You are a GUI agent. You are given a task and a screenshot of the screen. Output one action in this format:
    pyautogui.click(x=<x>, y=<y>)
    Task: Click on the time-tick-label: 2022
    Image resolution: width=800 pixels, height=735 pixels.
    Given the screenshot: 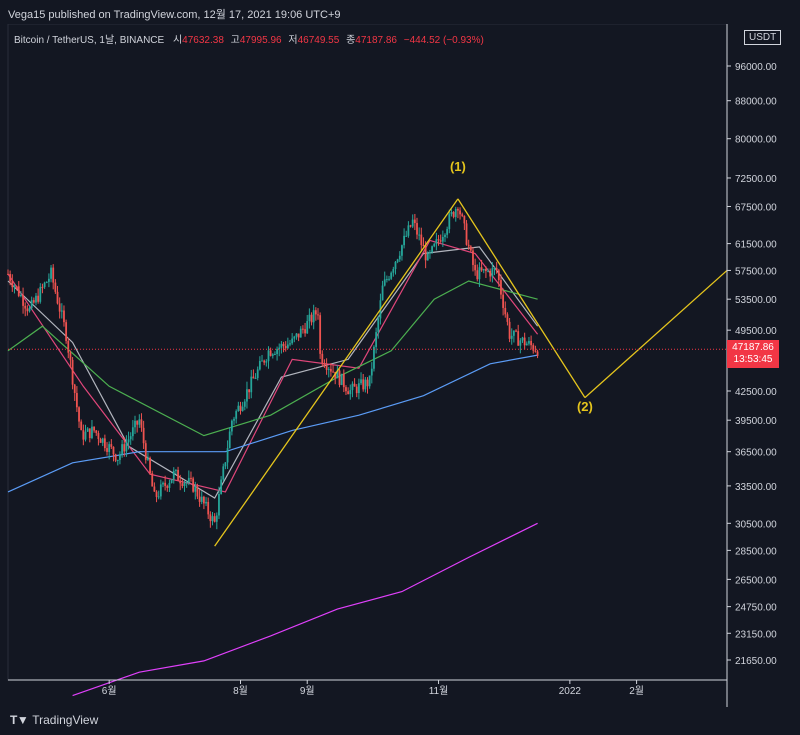 What is the action you would take?
    pyautogui.click(x=570, y=691)
    